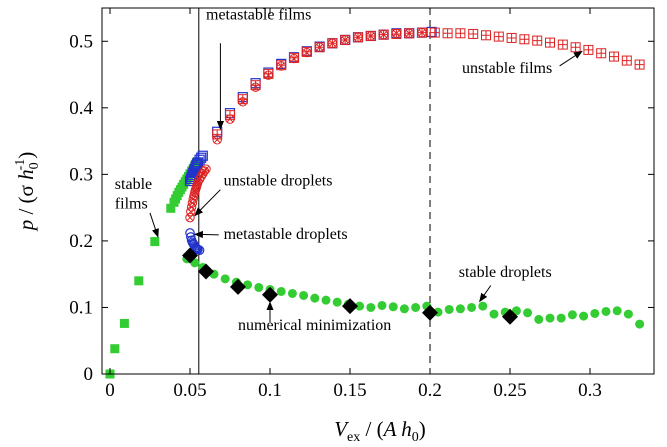  What do you see at coordinates (505, 272) in the screenshot?
I see `annotation-label: stable droplets` at bounding box center [505, 272].